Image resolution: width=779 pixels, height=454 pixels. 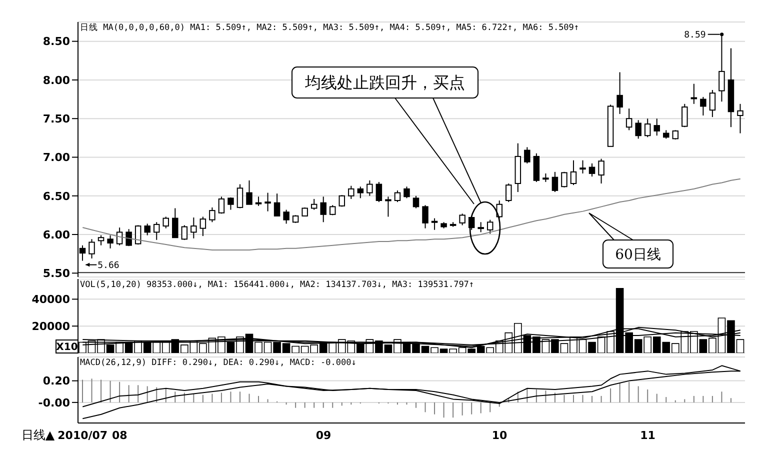 I want to click on y-tick-label: 8.00, so click(x=56, y=80).